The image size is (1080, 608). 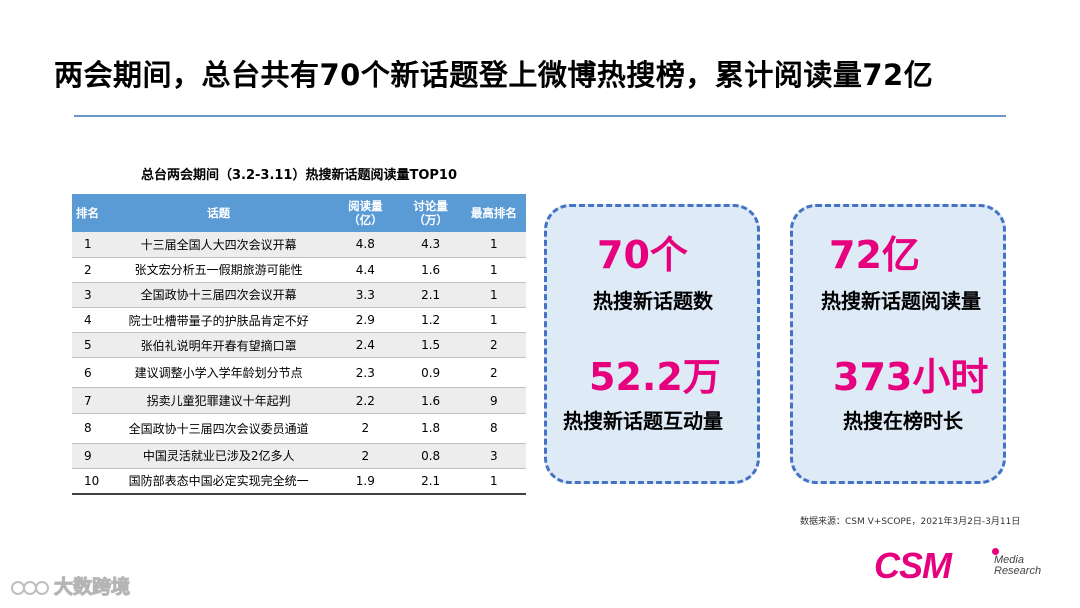 I want to click on cell-reads: 4.8, so click(x=365, y=245).